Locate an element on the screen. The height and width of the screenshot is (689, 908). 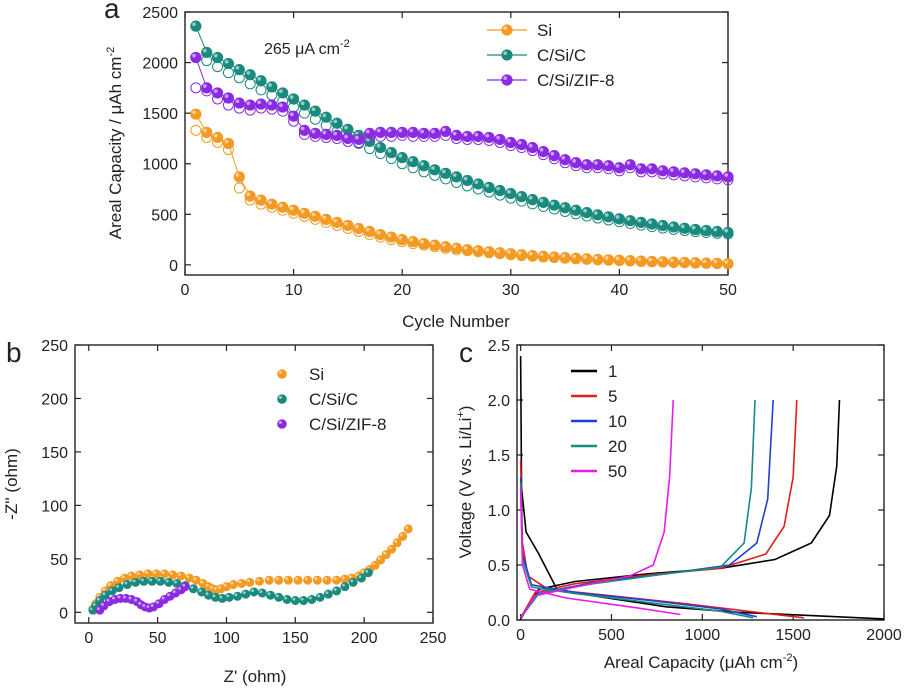
panel-c-legend: 1 5 10 20 50 is located at coordinates (599, 421).